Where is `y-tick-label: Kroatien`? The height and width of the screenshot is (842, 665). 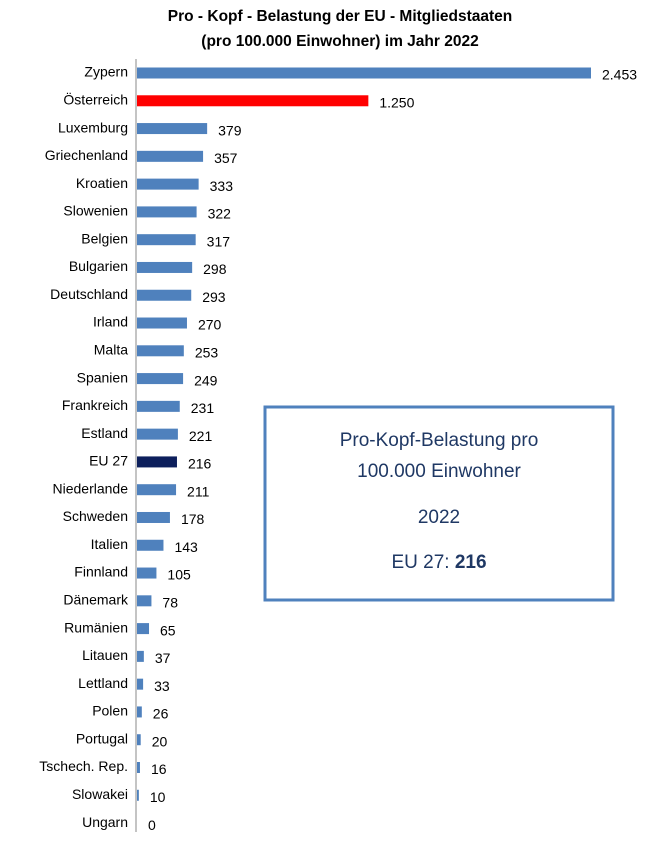
y-tick-label: Kroatien is located at coordinates (102, 183).